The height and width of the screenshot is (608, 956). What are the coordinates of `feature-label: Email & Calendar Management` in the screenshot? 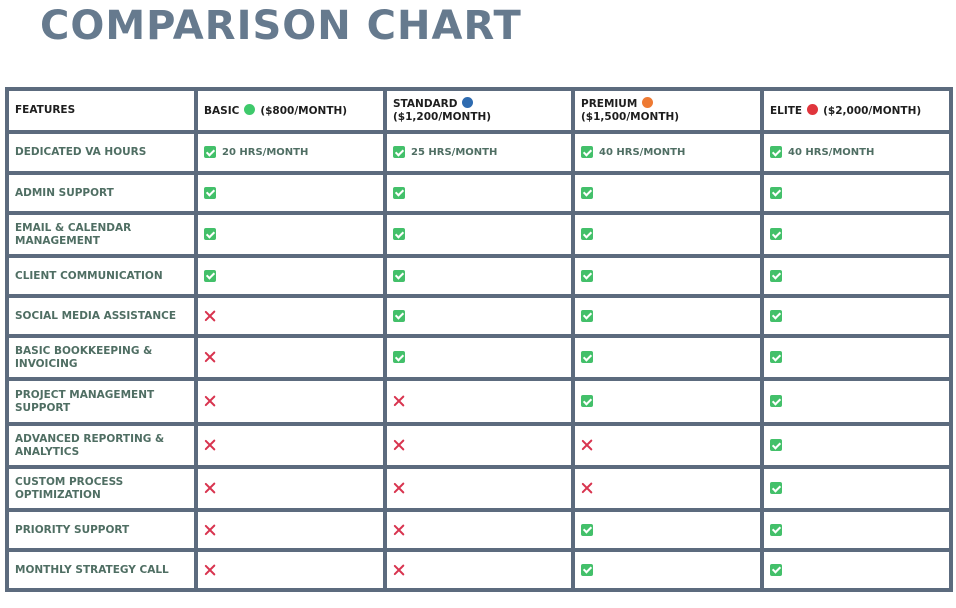 It's located at (101, 234).